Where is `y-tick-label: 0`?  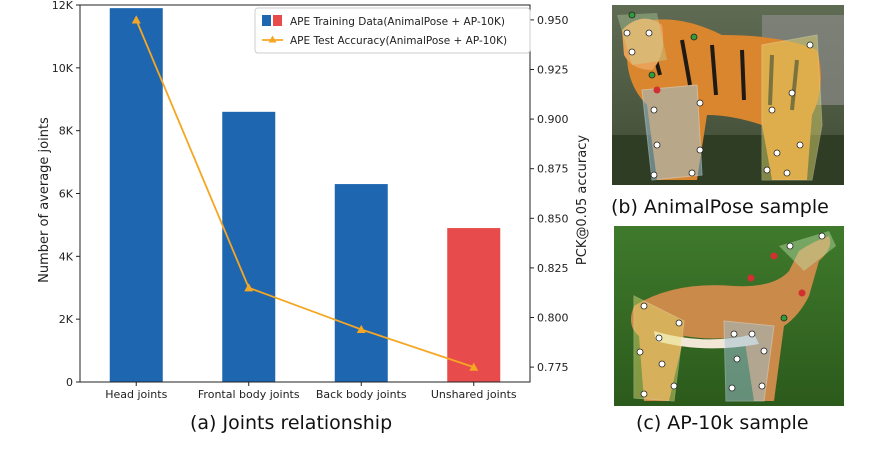
y-tick-label: 0 is located at coordinates (69, 382).